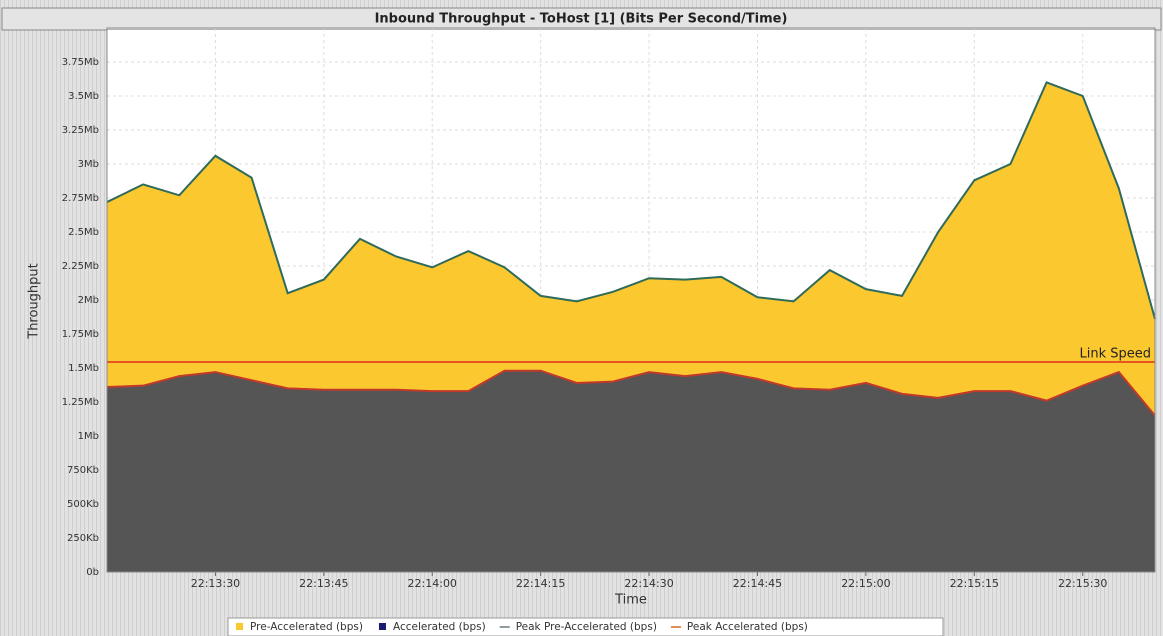 Image resolution: width=1163 pixels, height=636 pixels. I want to click on y-tick-label: 3Mb, so click(88, 164).